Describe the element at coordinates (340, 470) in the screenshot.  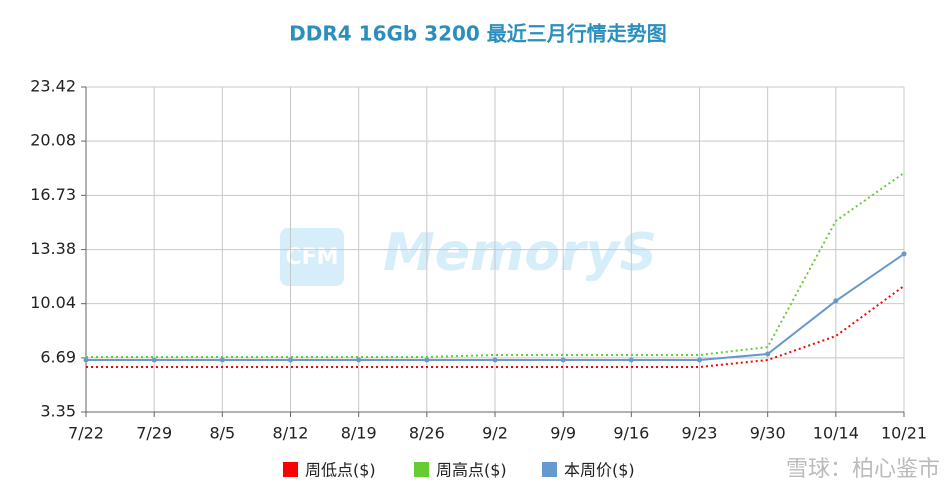
I see `legend-label: 周低点($)` at that location.